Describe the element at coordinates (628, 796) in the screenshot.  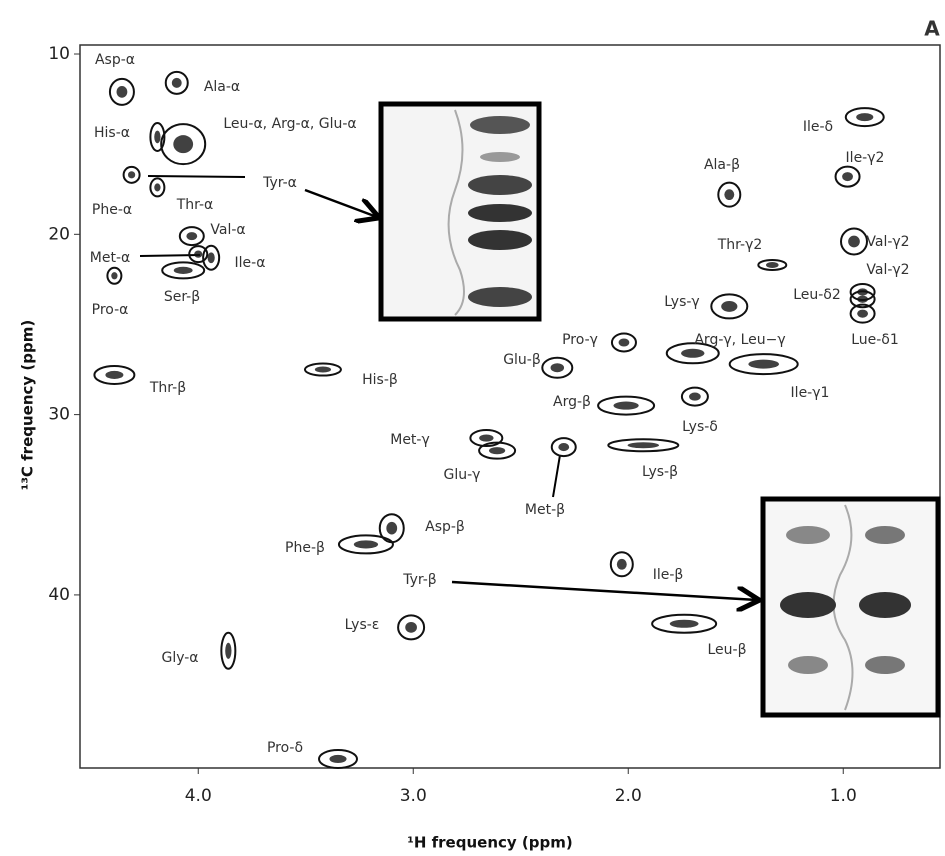
I see `x-tick-label: 2.0` at that location.